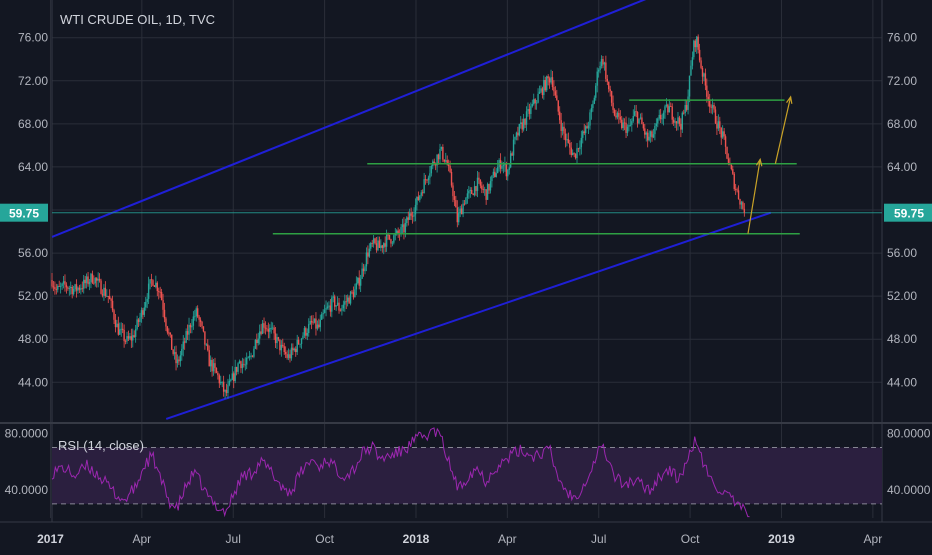 This screenshot has width=932, height=555. Describe the element at coordinates (33, 167) in the screenshot. I see `y-tick-left: 64.00` at that location.